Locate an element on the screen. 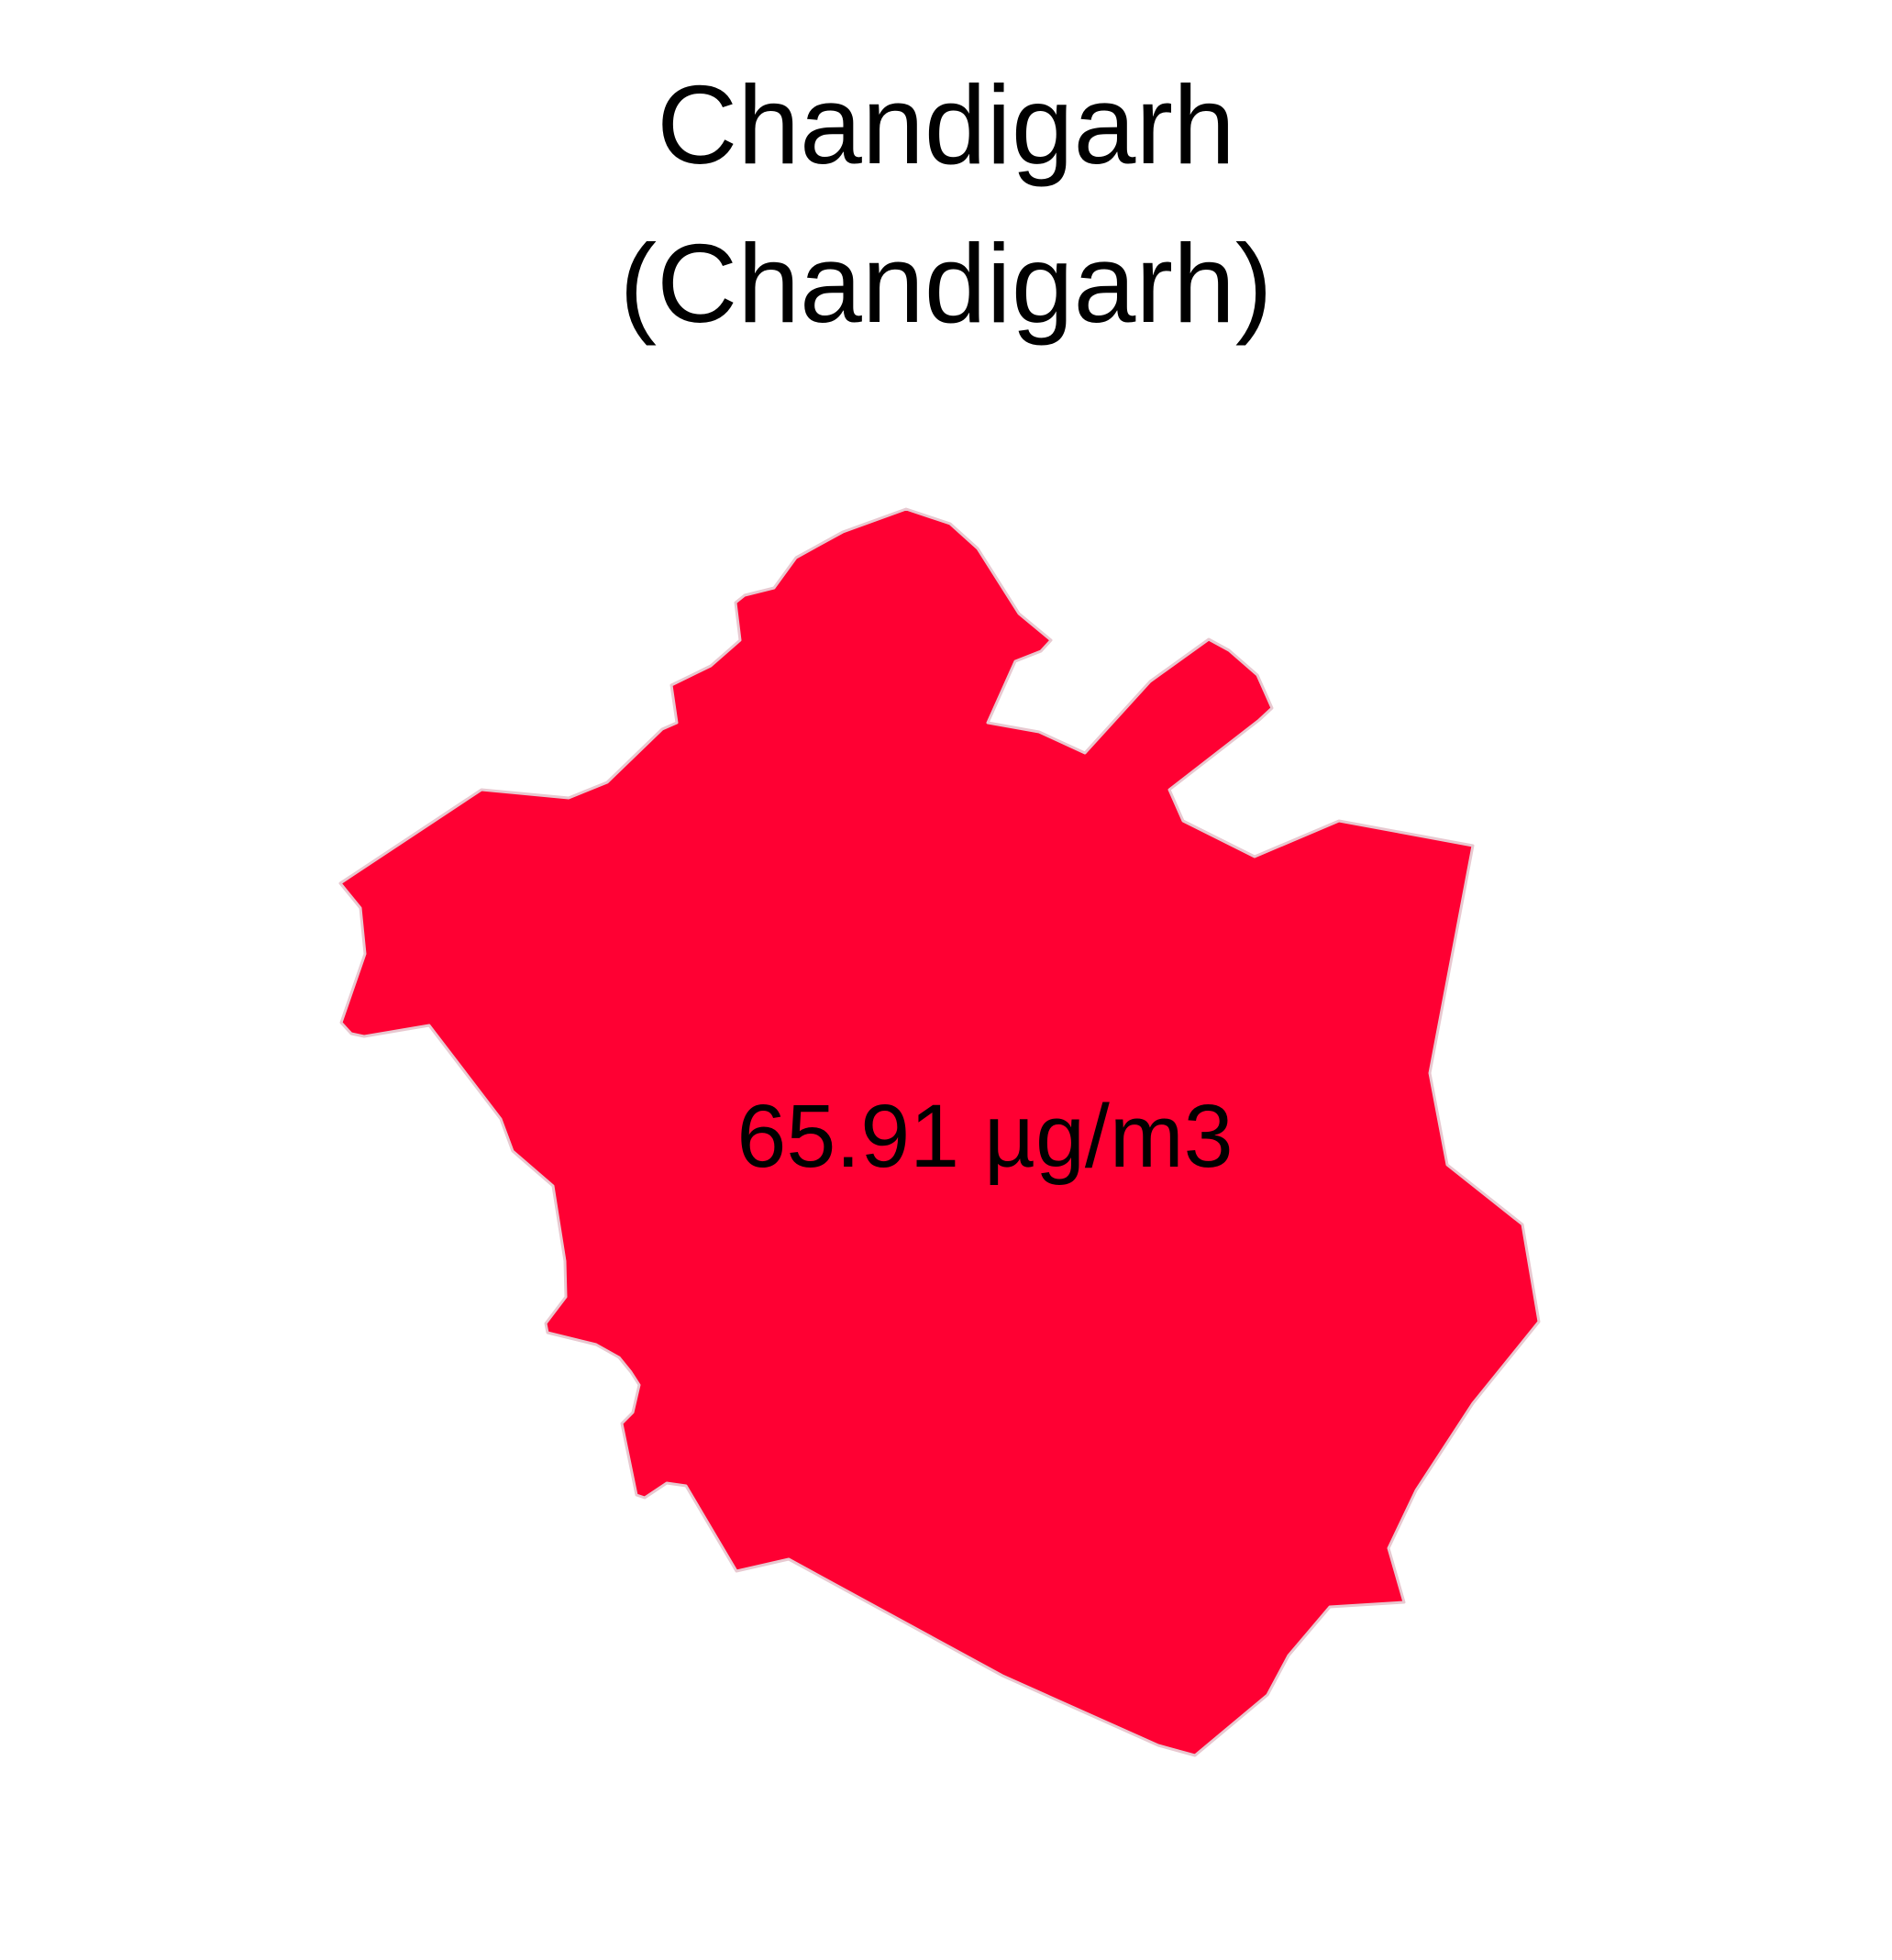 Image resolution: width=1892 pixels, height=1960 pixels. value-label: 65.91 µg/m3 is located at coordinates (985, 1136).